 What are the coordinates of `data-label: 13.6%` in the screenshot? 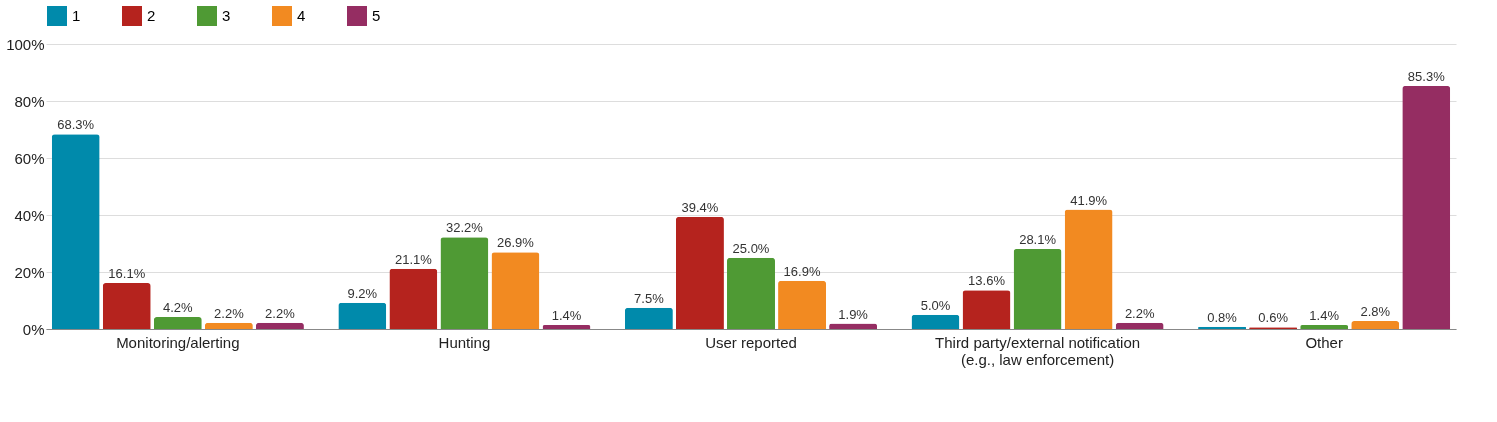 It's located at (987, 281).